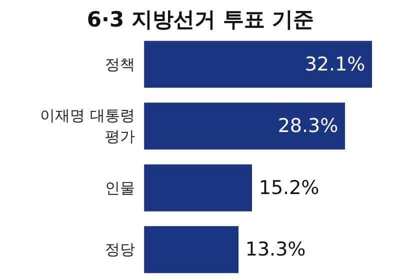  Describe the element at coordinates (200, 20) in the screenshot. I see `chart-title: 6·3 지방선거 투표 기준` at that location.